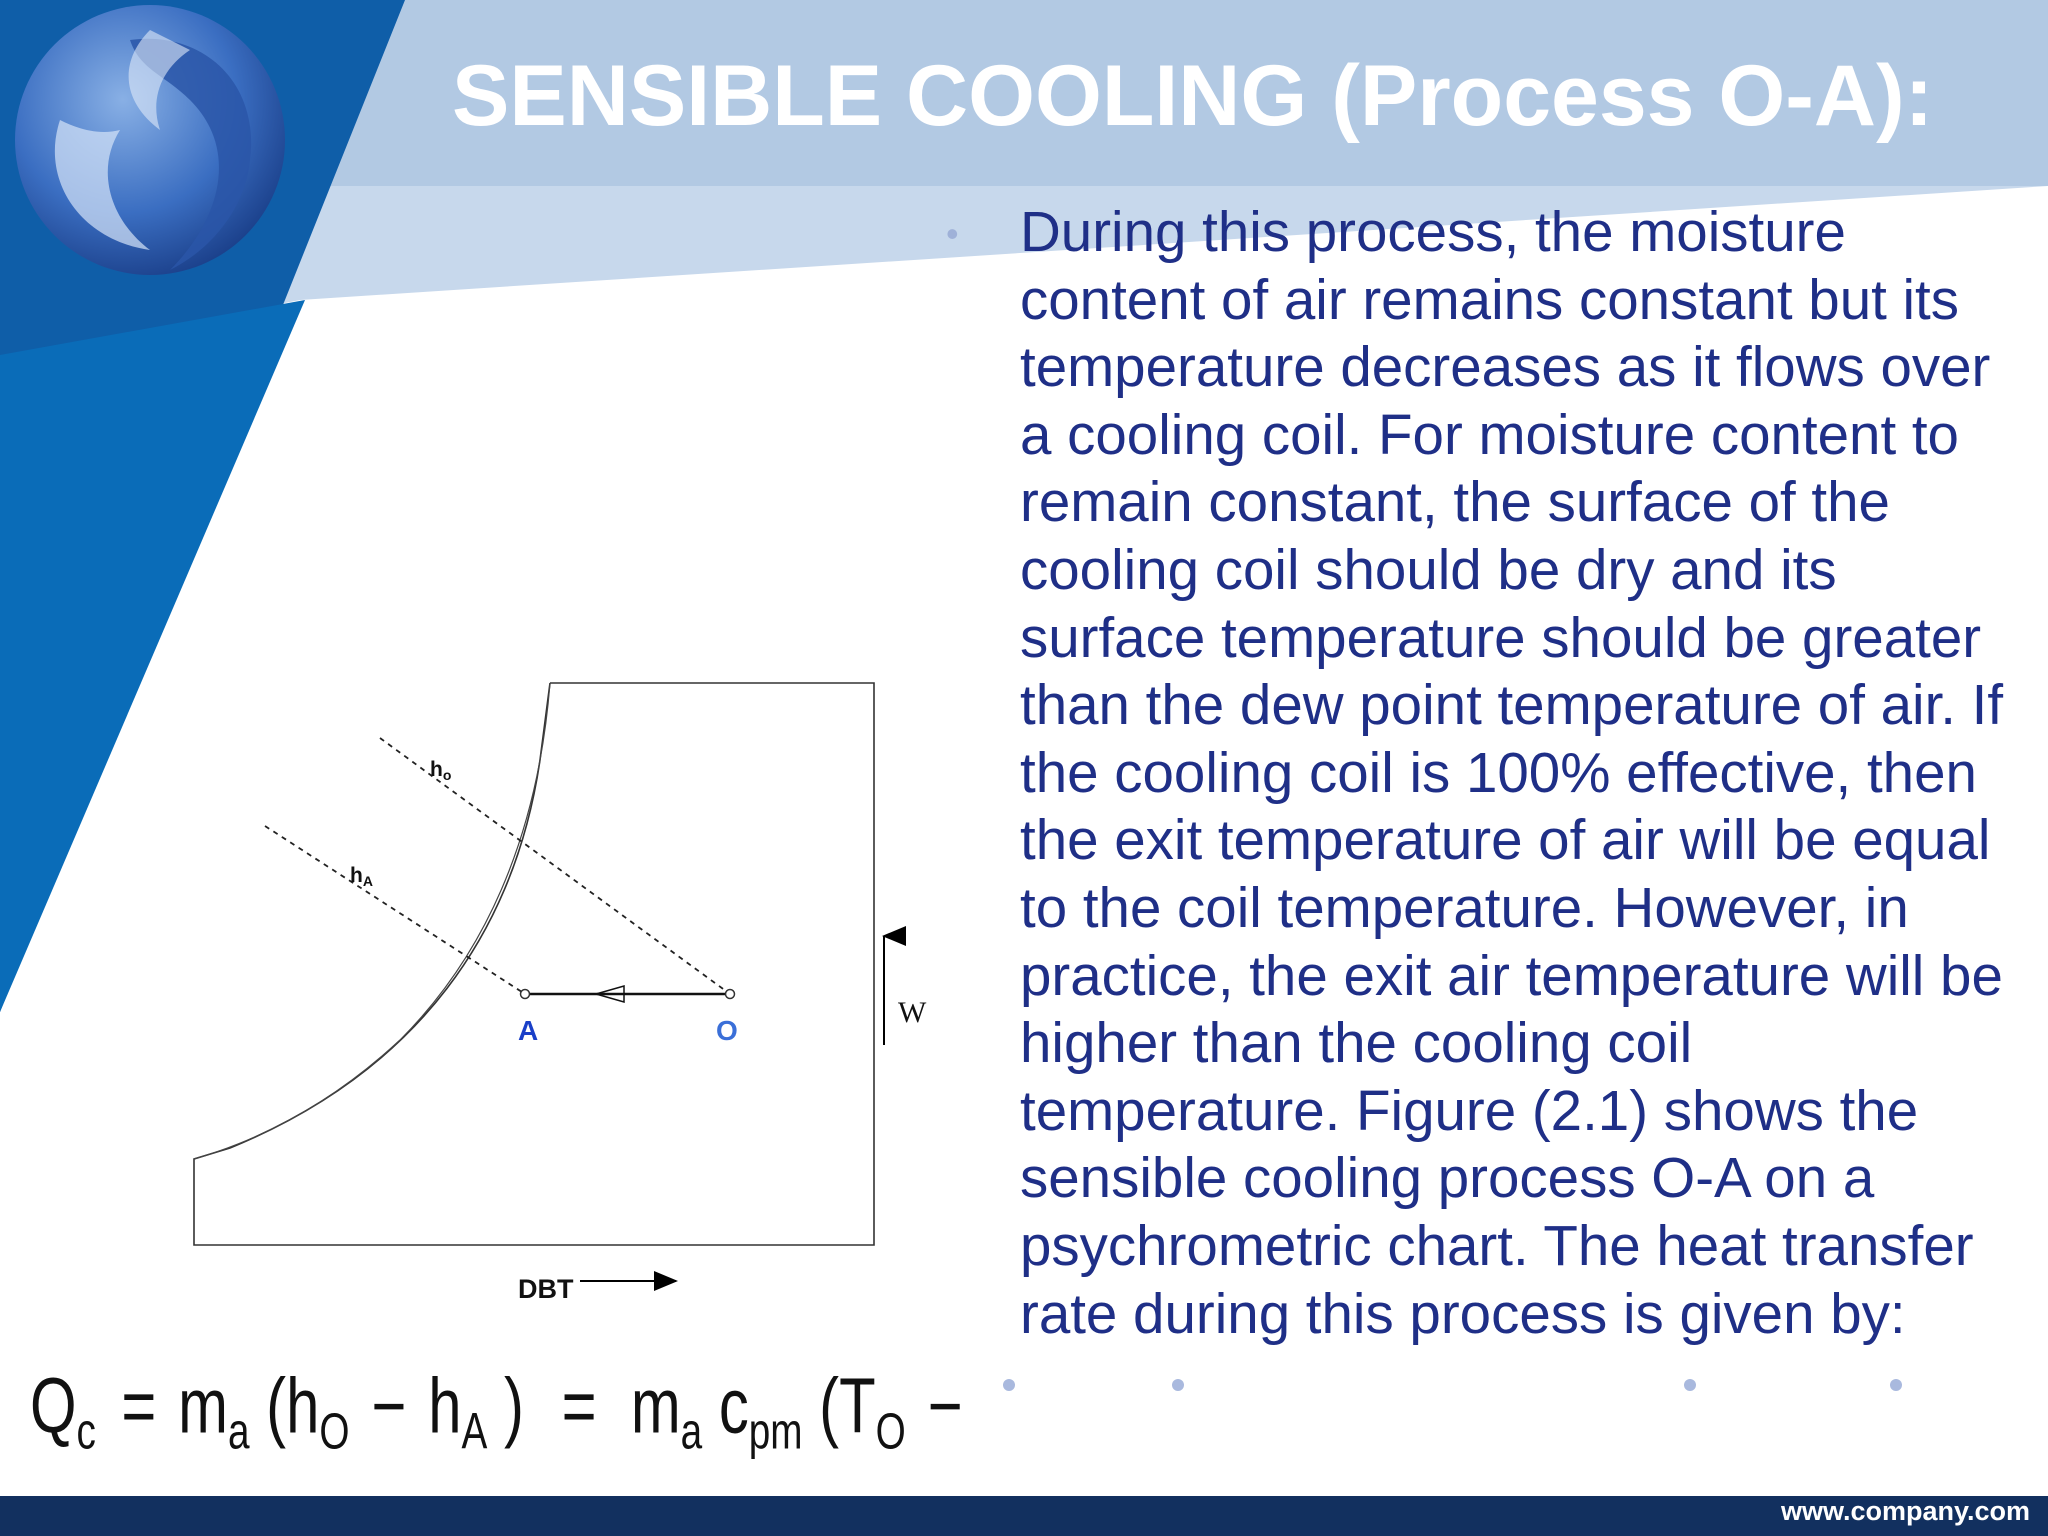 The image size is (2048, 1536). What do you see at coordinates (1193, 96) in the screenshot?
I see `slide-title: SENSIBLE COOLING (Process O-A):` at bounding box center [1193, 96].